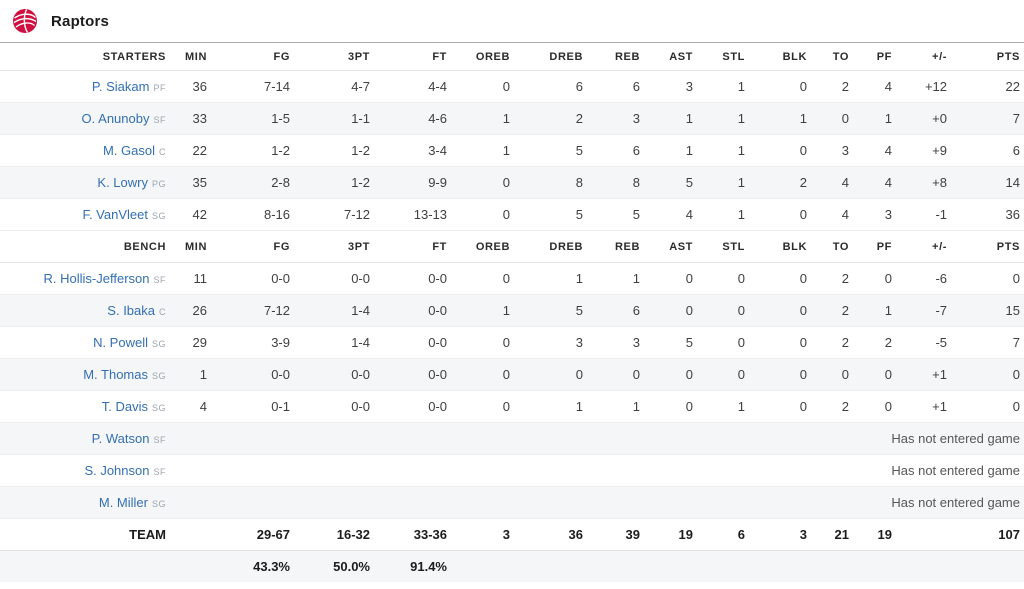 The width and height of the screenshot is (1024, 589). I want to click on player-name-link: F. VanVleet, so click(115, 214).